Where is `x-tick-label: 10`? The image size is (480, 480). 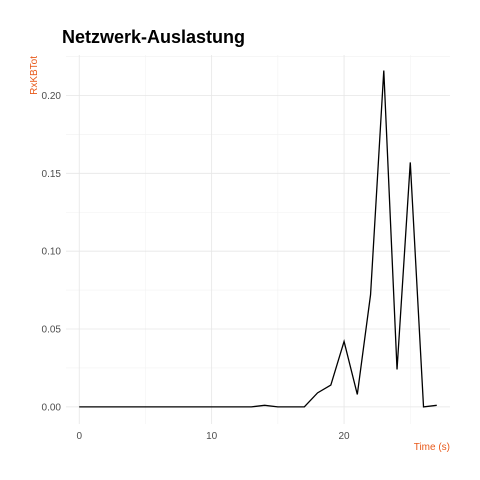
x-tick-label: 10 is located at coordinates (212, 436).